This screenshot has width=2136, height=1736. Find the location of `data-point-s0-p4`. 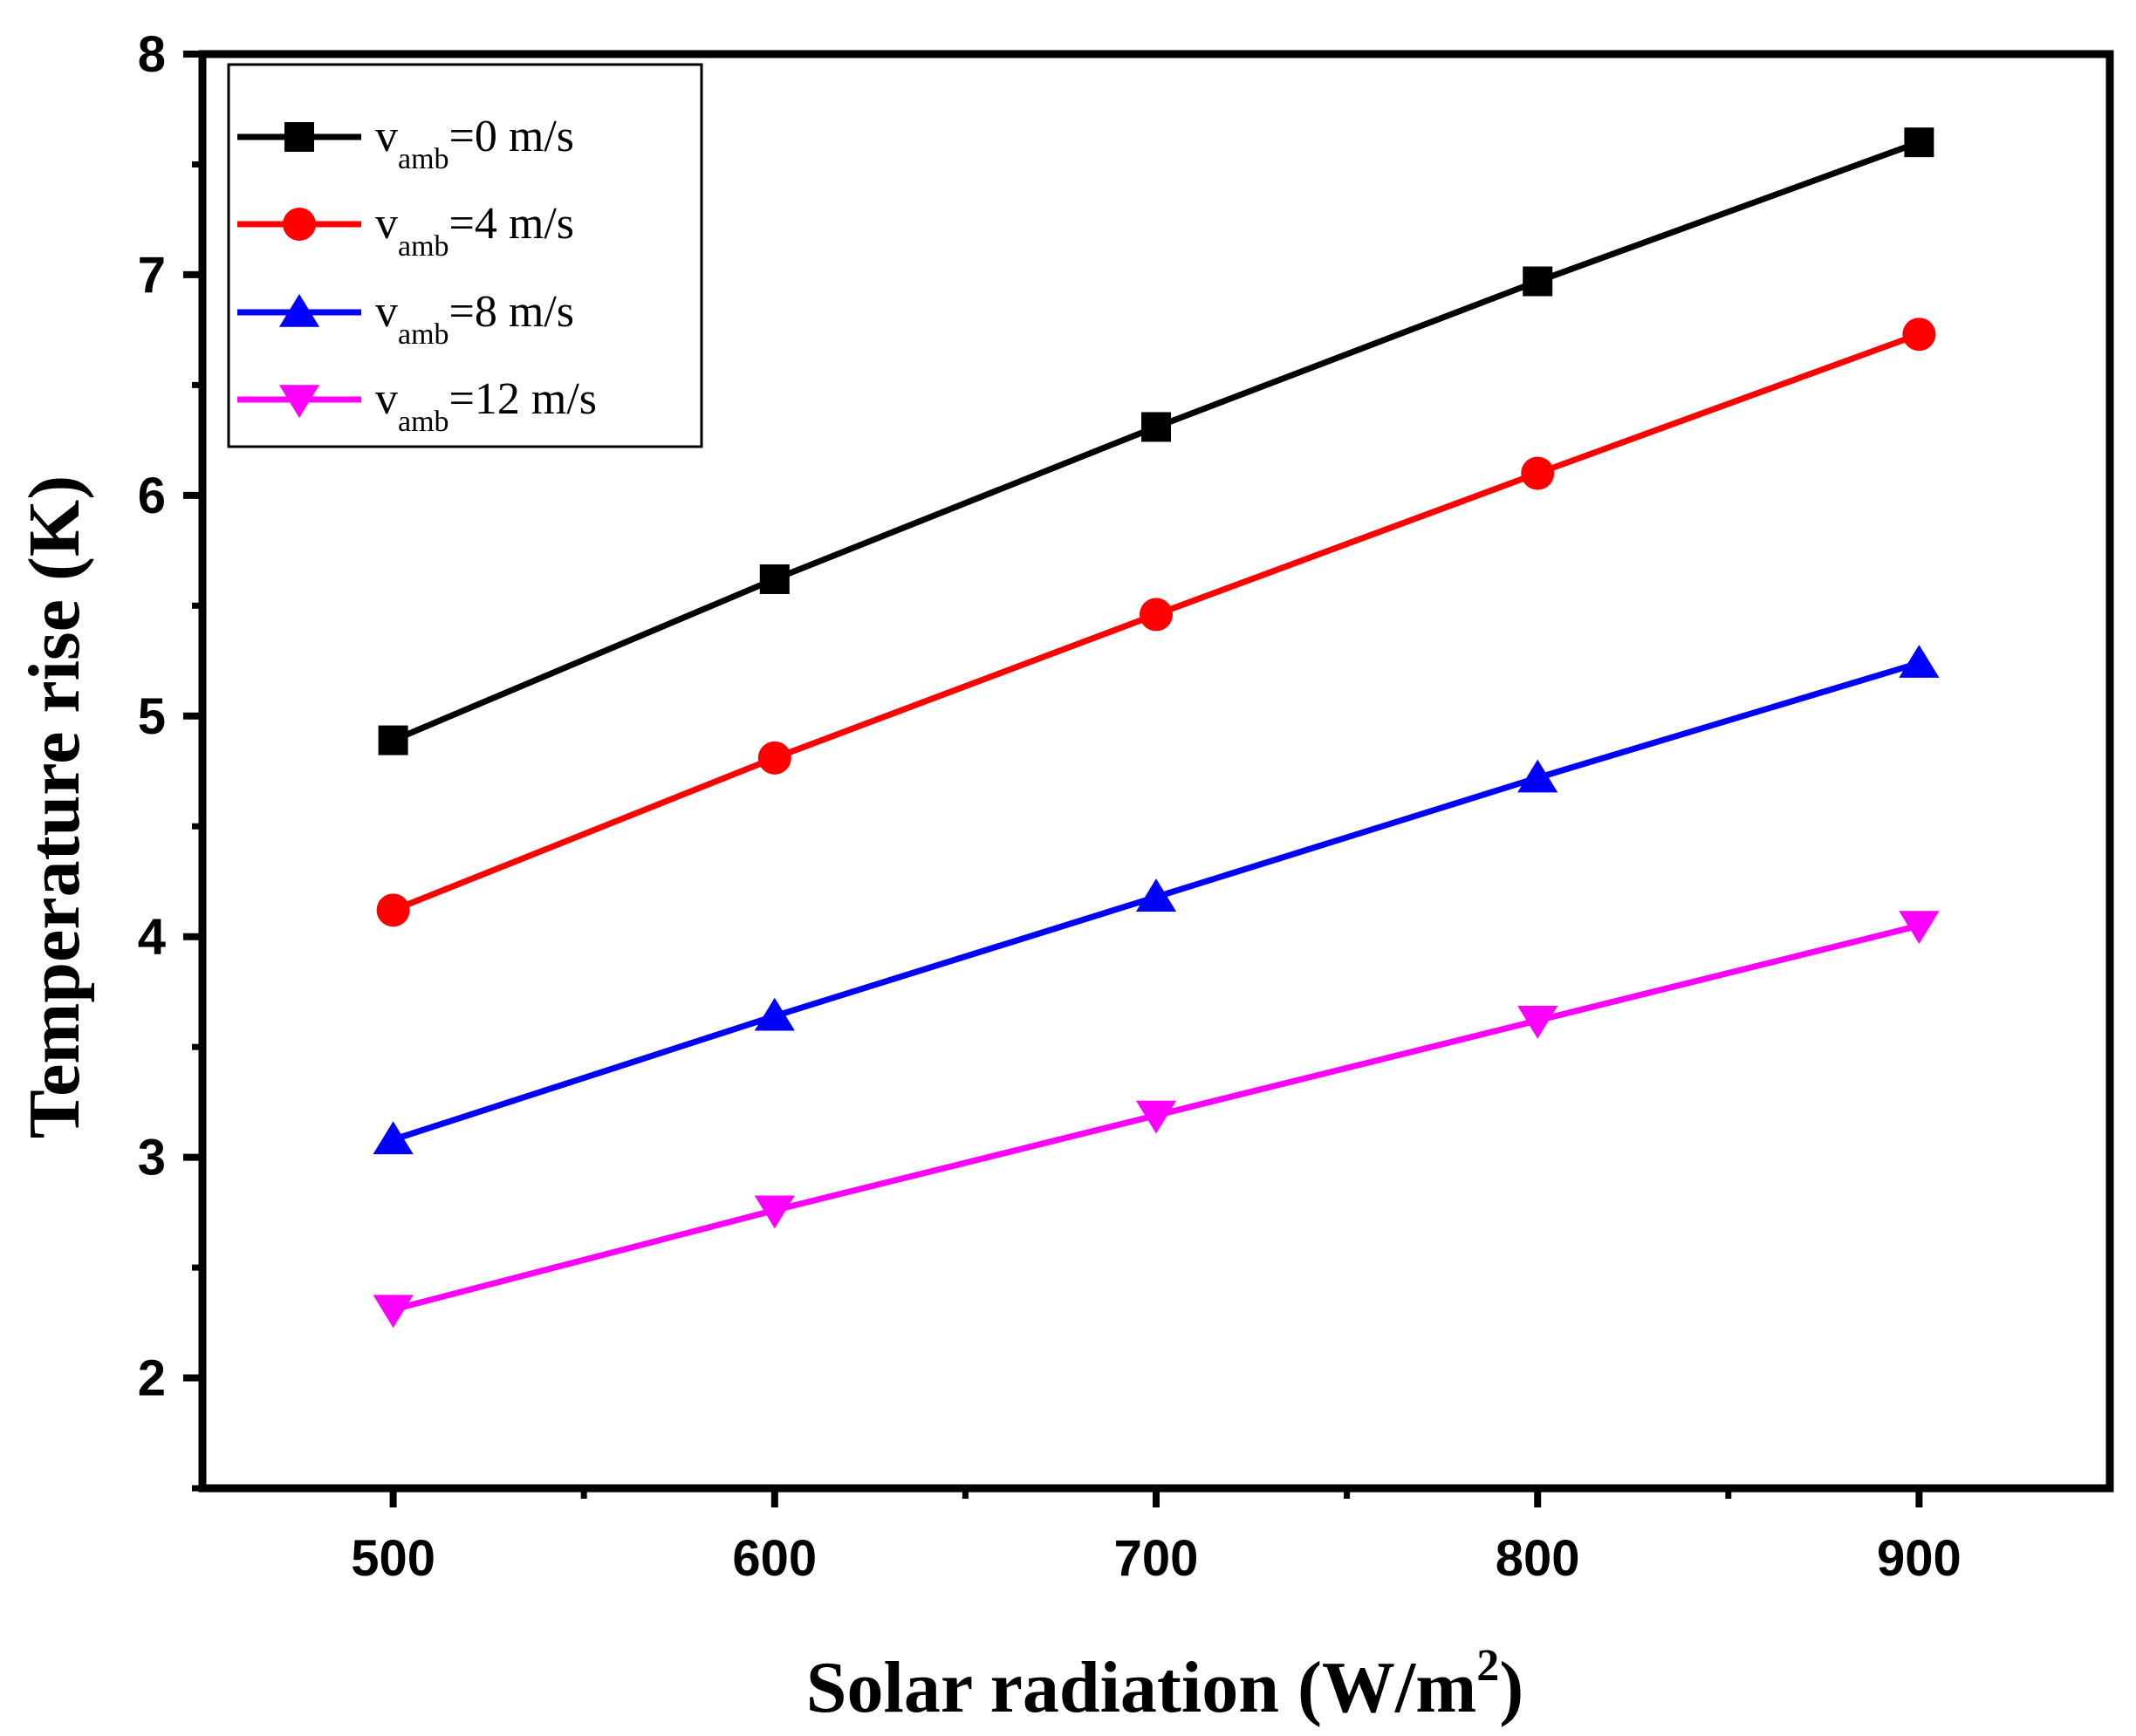

data-point-s0-p4 is located at coordinates (1919, 142).